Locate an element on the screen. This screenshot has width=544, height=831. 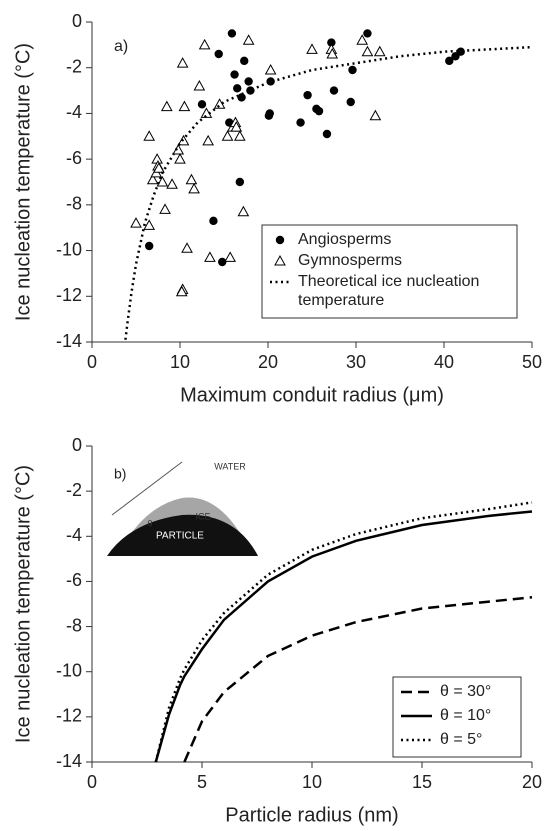
x-tick-label: 30 is located at coordinates (356, 362).